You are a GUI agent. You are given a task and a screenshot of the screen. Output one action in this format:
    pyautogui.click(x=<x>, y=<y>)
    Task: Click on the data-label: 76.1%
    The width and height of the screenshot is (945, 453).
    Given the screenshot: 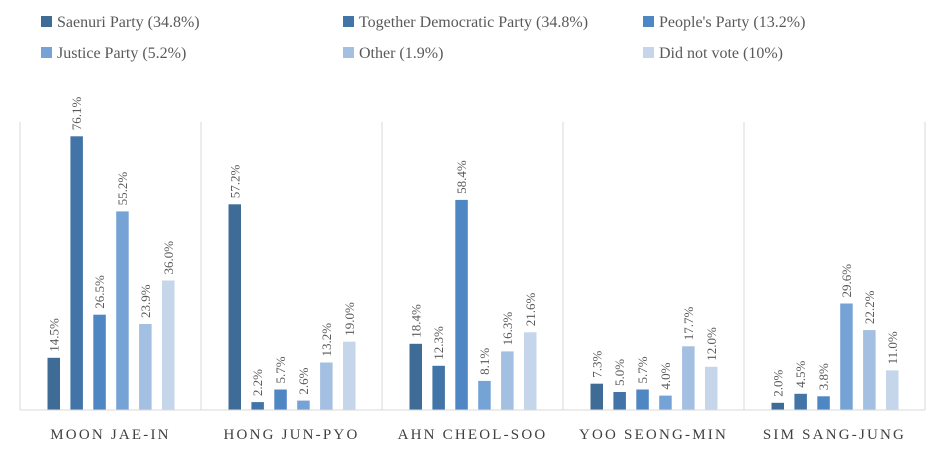 What is the action you would take?
    pyautogui.click(x=76, y=114)
    